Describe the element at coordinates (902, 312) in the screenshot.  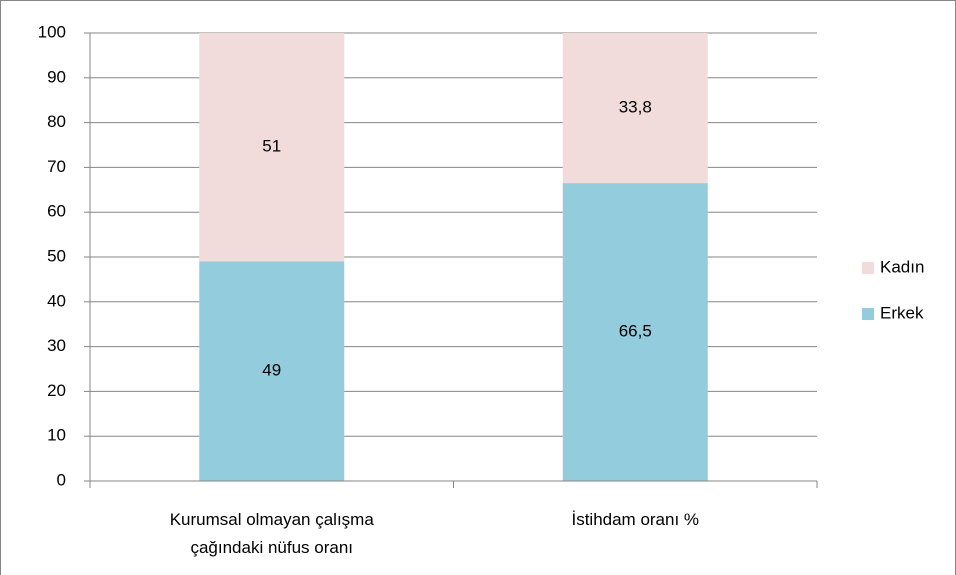
I see `legend-label: Erkek` at that location.